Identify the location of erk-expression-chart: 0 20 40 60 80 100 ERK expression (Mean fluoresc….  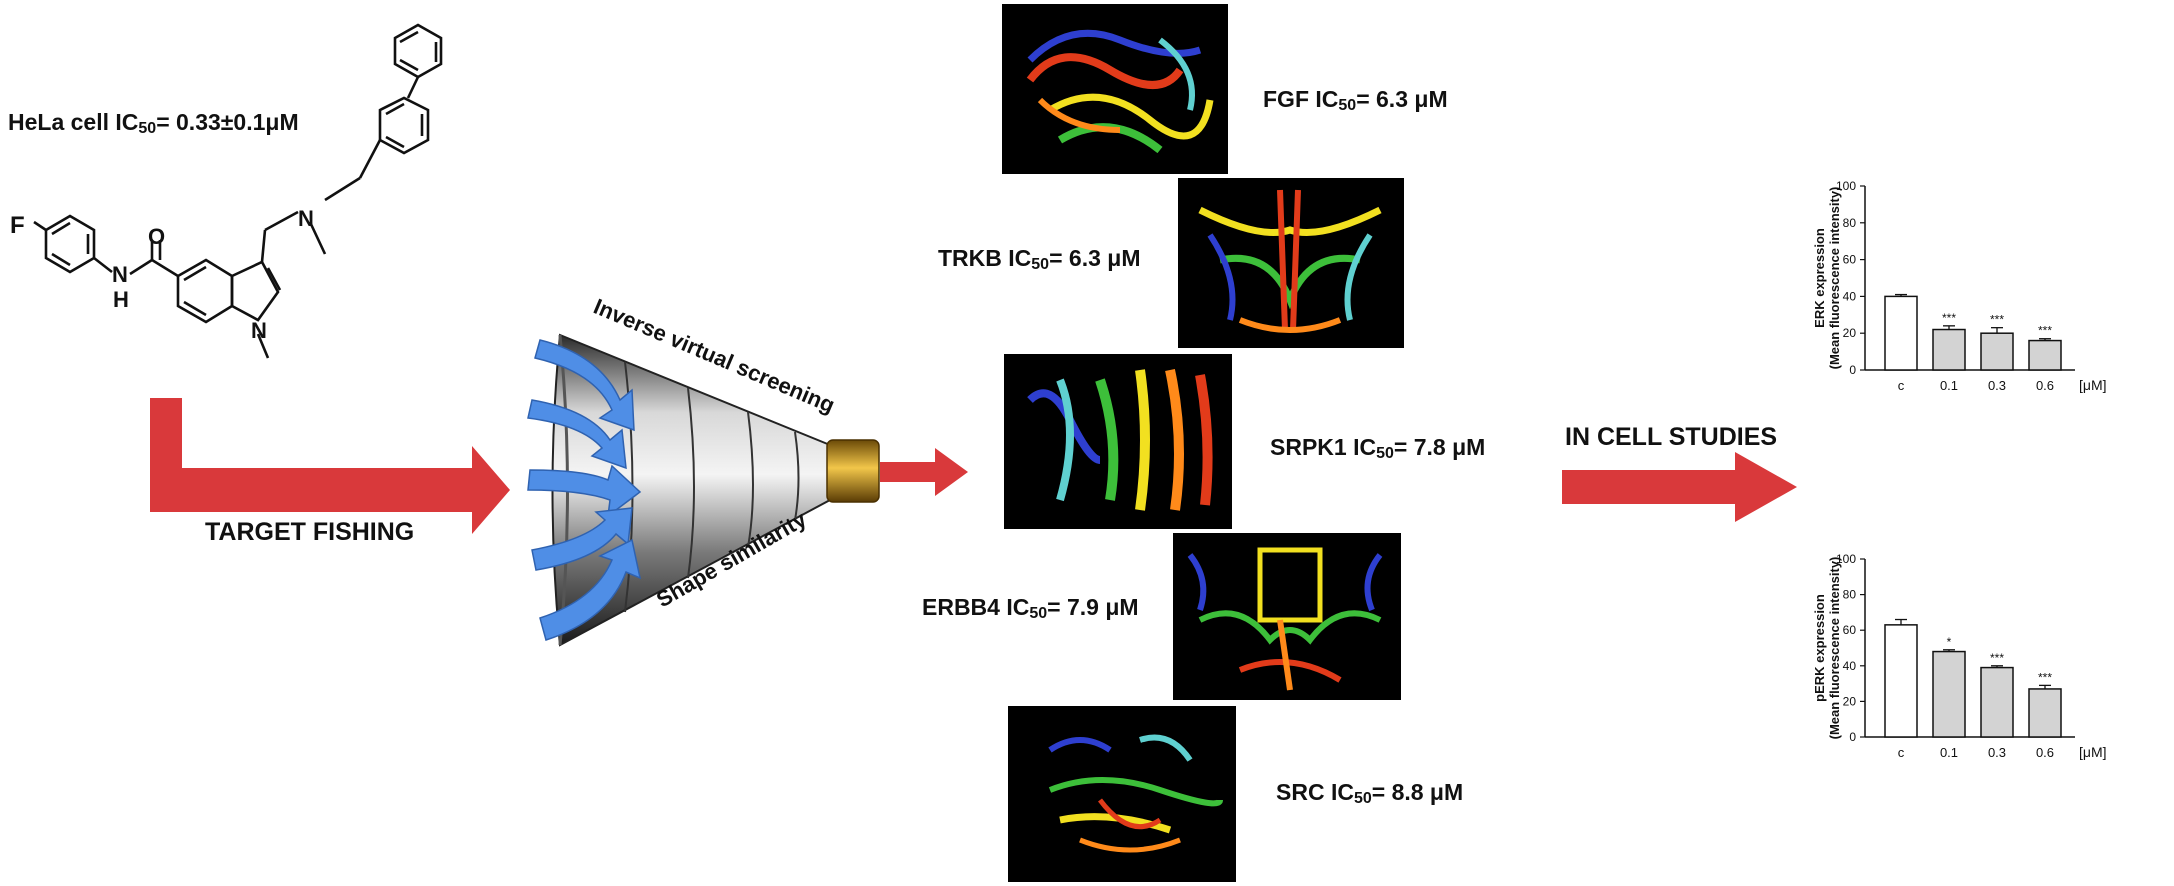
(1959, 286).